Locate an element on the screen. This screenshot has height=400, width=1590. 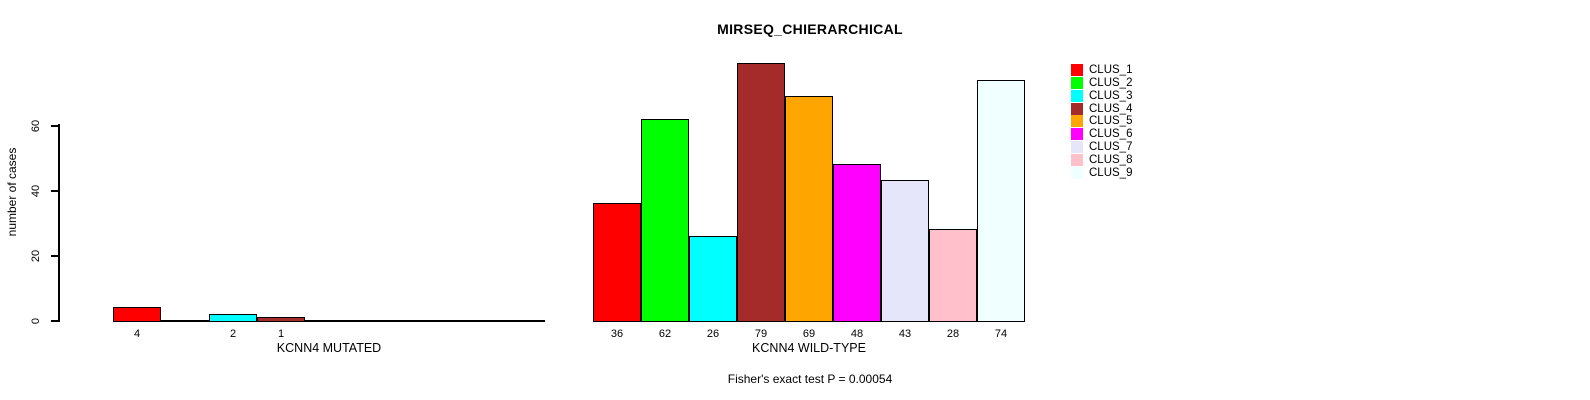
legend-item: CLUS_3 is located at coordinates (1102, 96).